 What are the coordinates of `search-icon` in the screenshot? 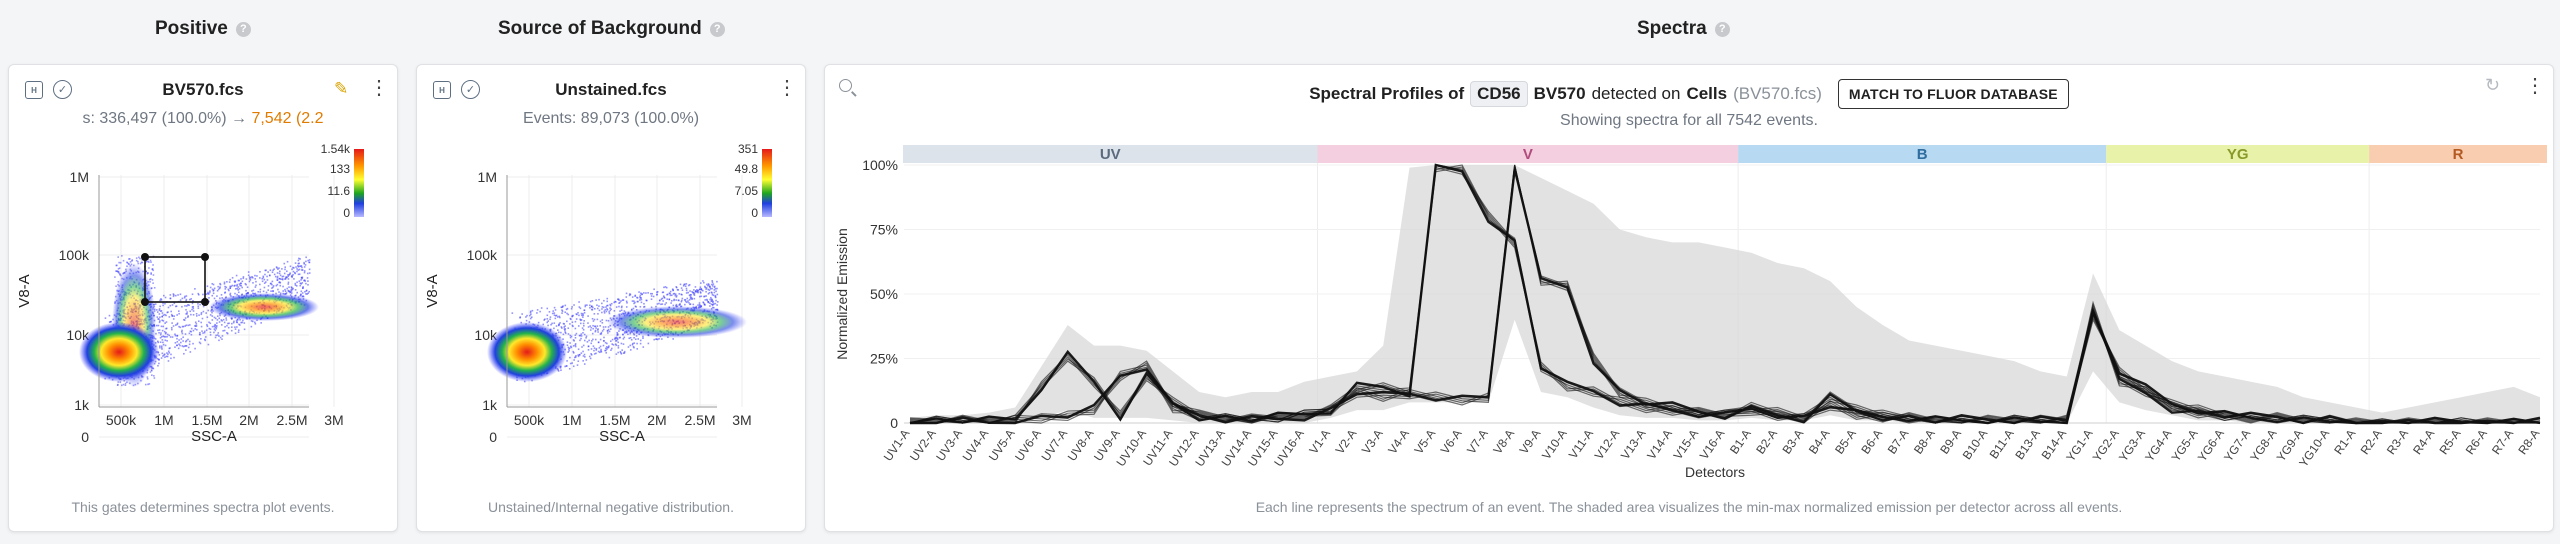 It's located at (845, 85).